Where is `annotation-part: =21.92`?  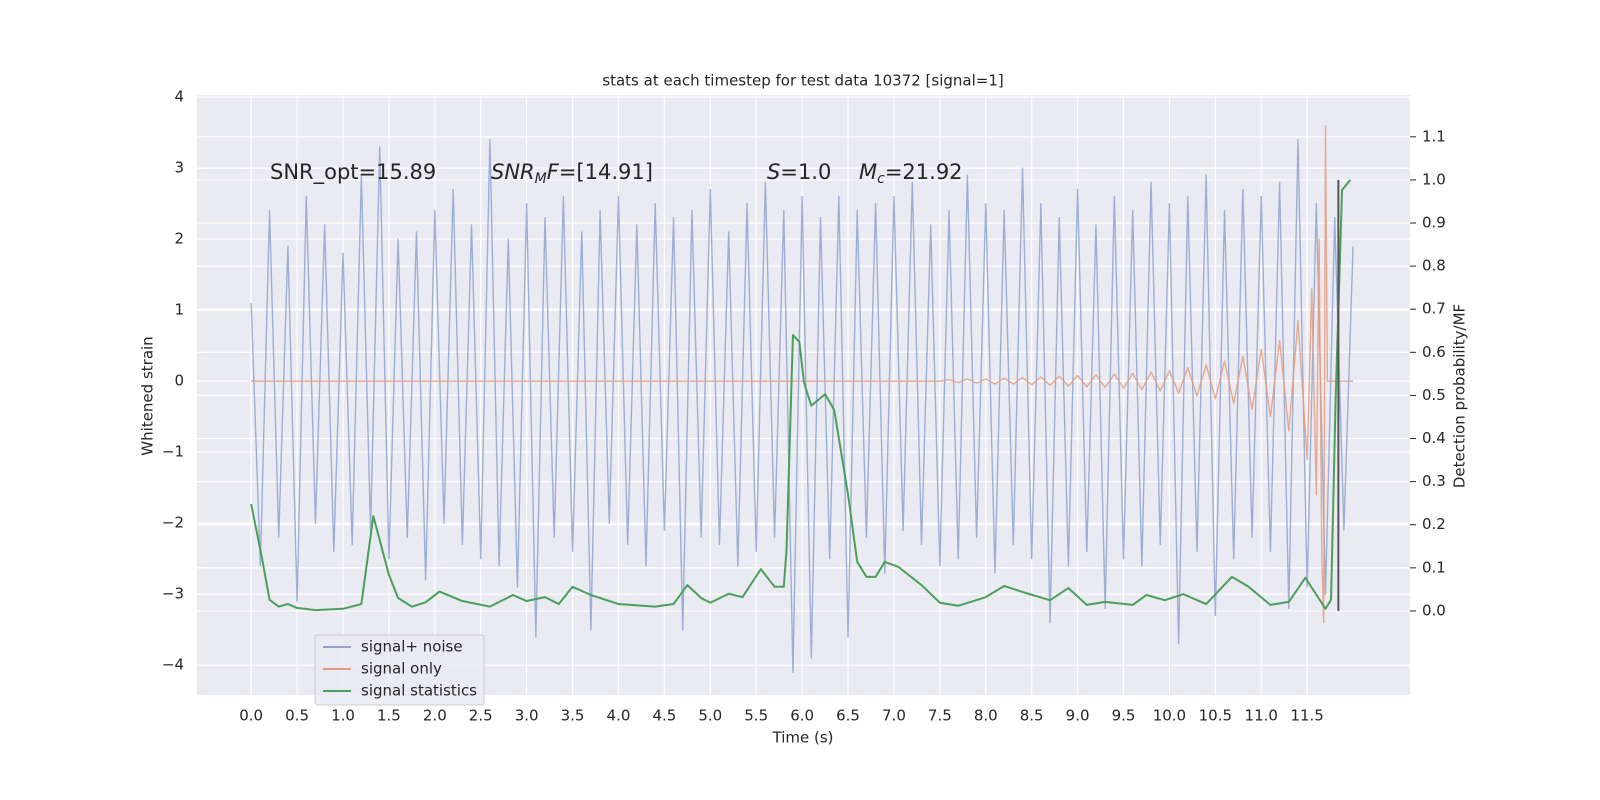 annotation-part: =21.92 is located at coordinates (924, 172).